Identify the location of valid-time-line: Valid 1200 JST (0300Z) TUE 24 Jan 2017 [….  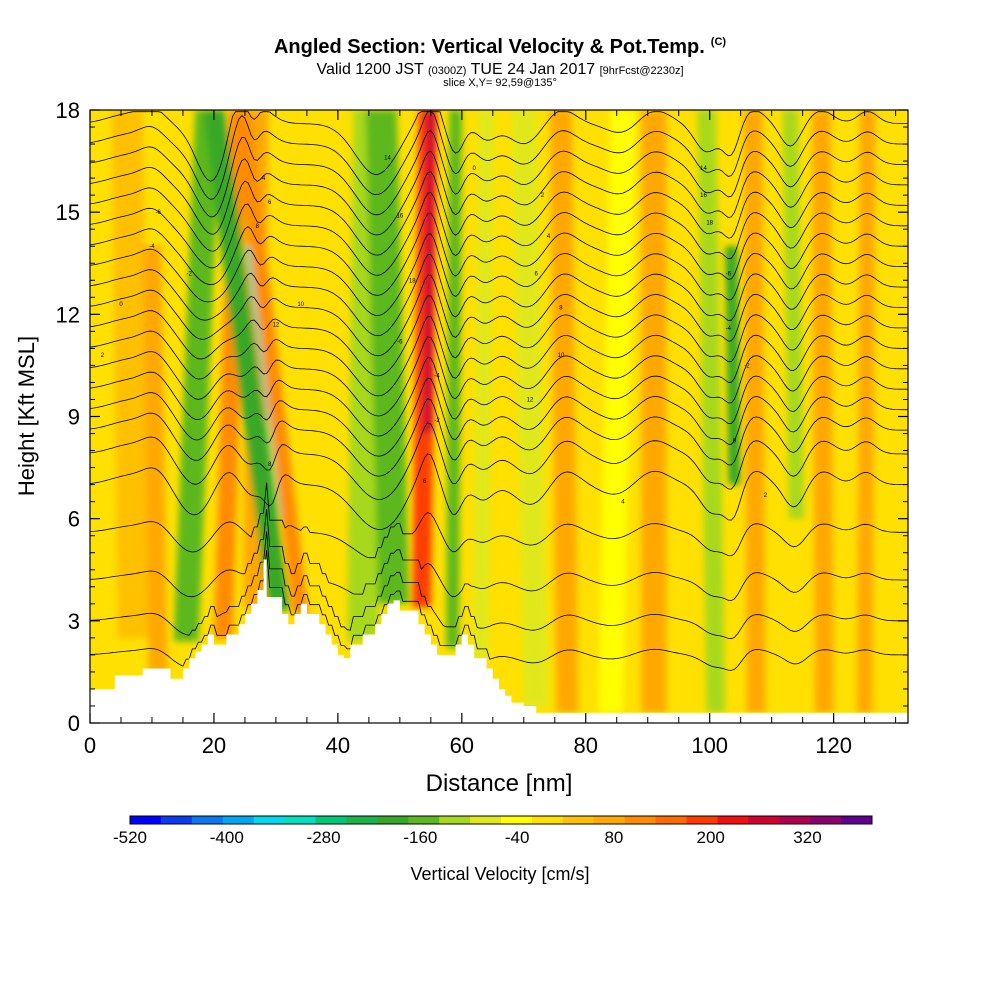
(500, 70).